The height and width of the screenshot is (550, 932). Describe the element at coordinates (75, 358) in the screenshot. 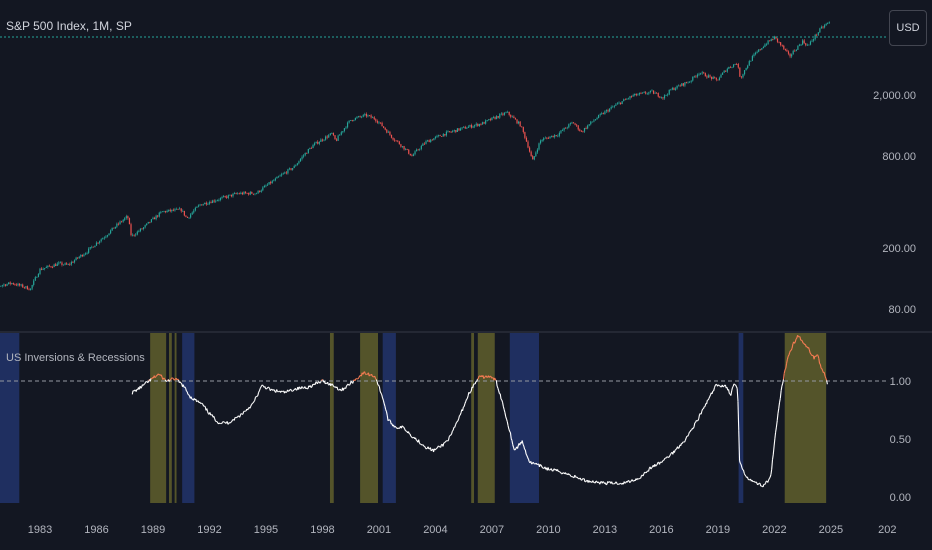

I see `indicator-title: US Inversions & Recessions` at that location.